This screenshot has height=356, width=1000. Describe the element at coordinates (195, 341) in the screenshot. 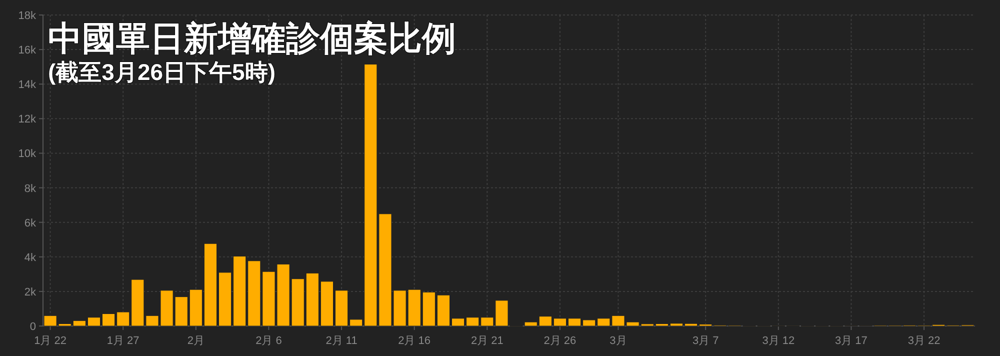

I see `x-tick-label: 2月` at that location.